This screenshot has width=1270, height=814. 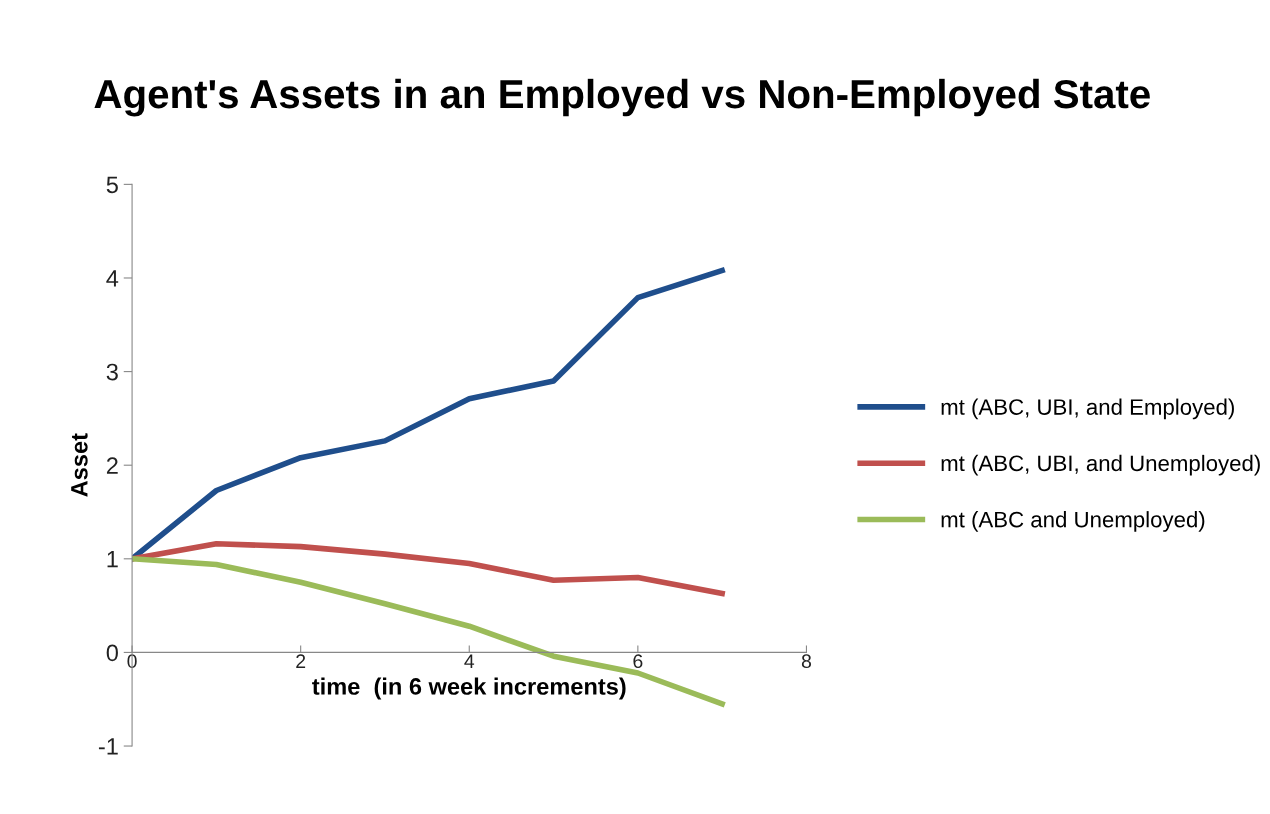 I want to click on chart-title: Agent's Assets in an Employed vs Non-Employed State, so click(x=622, y=97).